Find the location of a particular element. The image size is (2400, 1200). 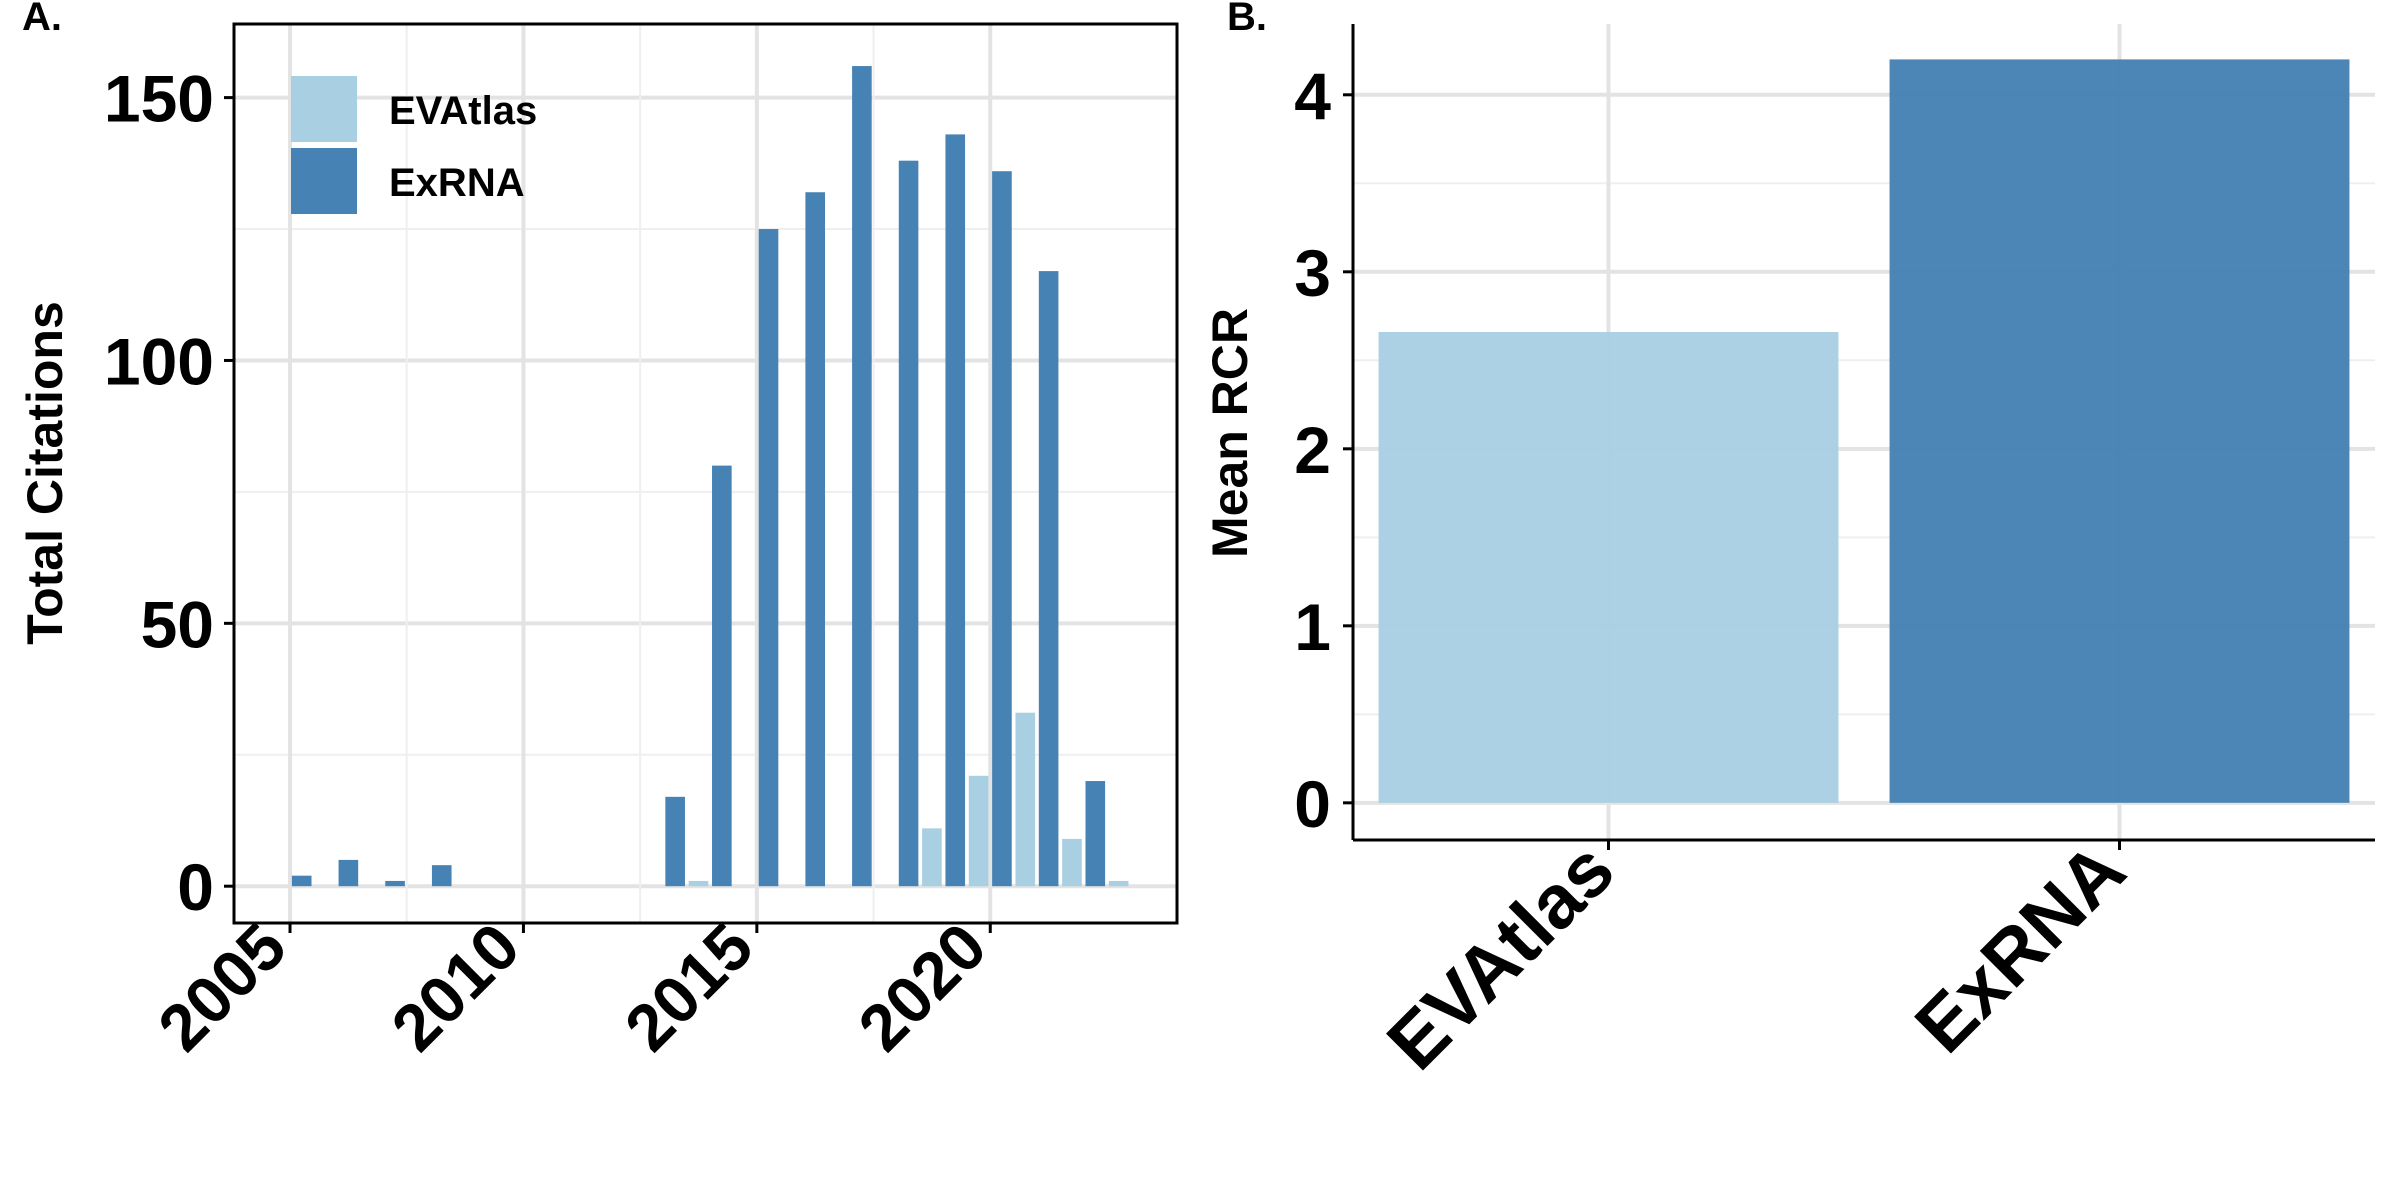

bar-evatlas-2020 is located at coordinates (978, 831).